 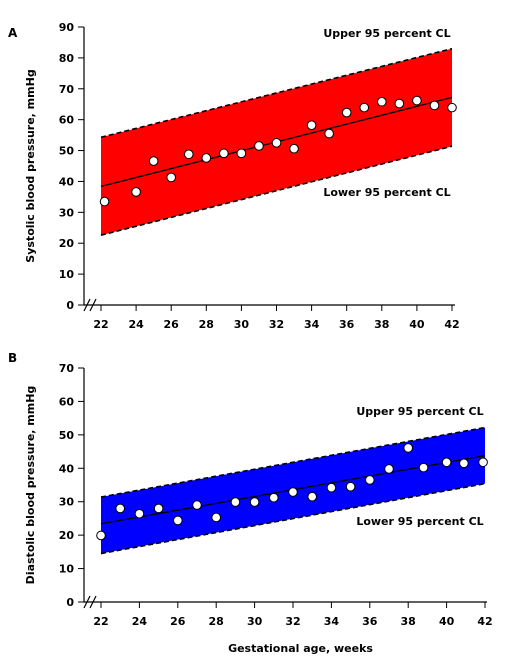 What do you see at coordinates (300, 648) in the screenshot?
I see `x-axis-label: Gestational age, weeks` at bounding box center [300, 648].